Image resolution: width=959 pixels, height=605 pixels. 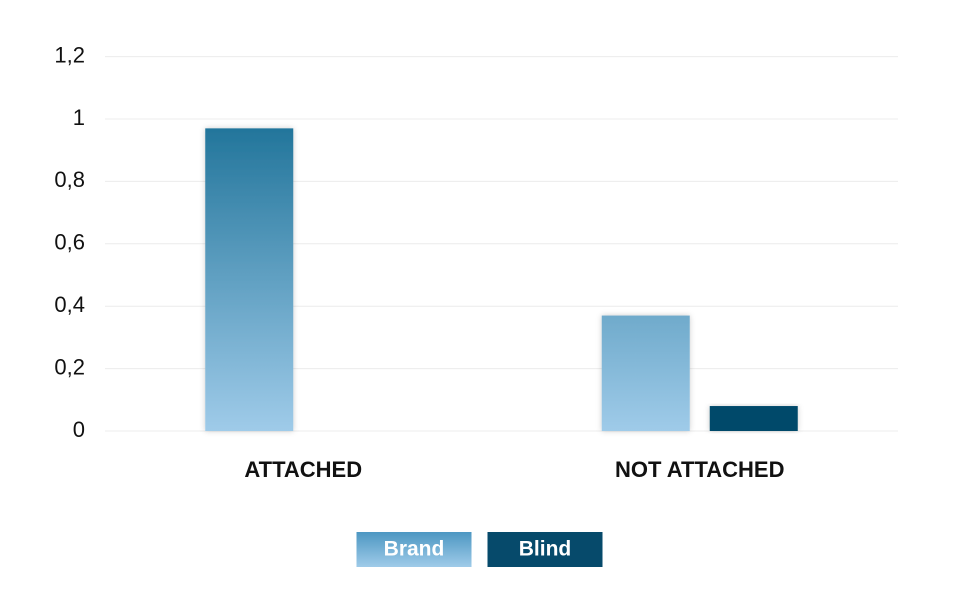 What do you see at coordinates (79, 117) in the screenshot?
I see `y-tick-label: 1` at bounding box center [79, 117].